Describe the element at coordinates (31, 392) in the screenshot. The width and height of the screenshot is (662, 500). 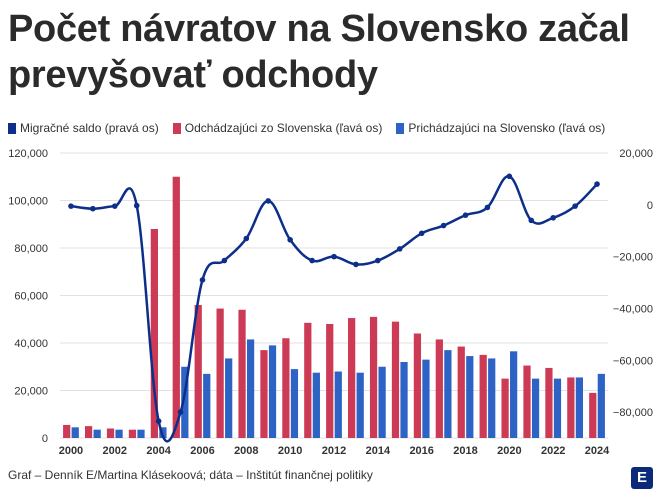
I see `y-left-tick-label: 20,000` at that location.